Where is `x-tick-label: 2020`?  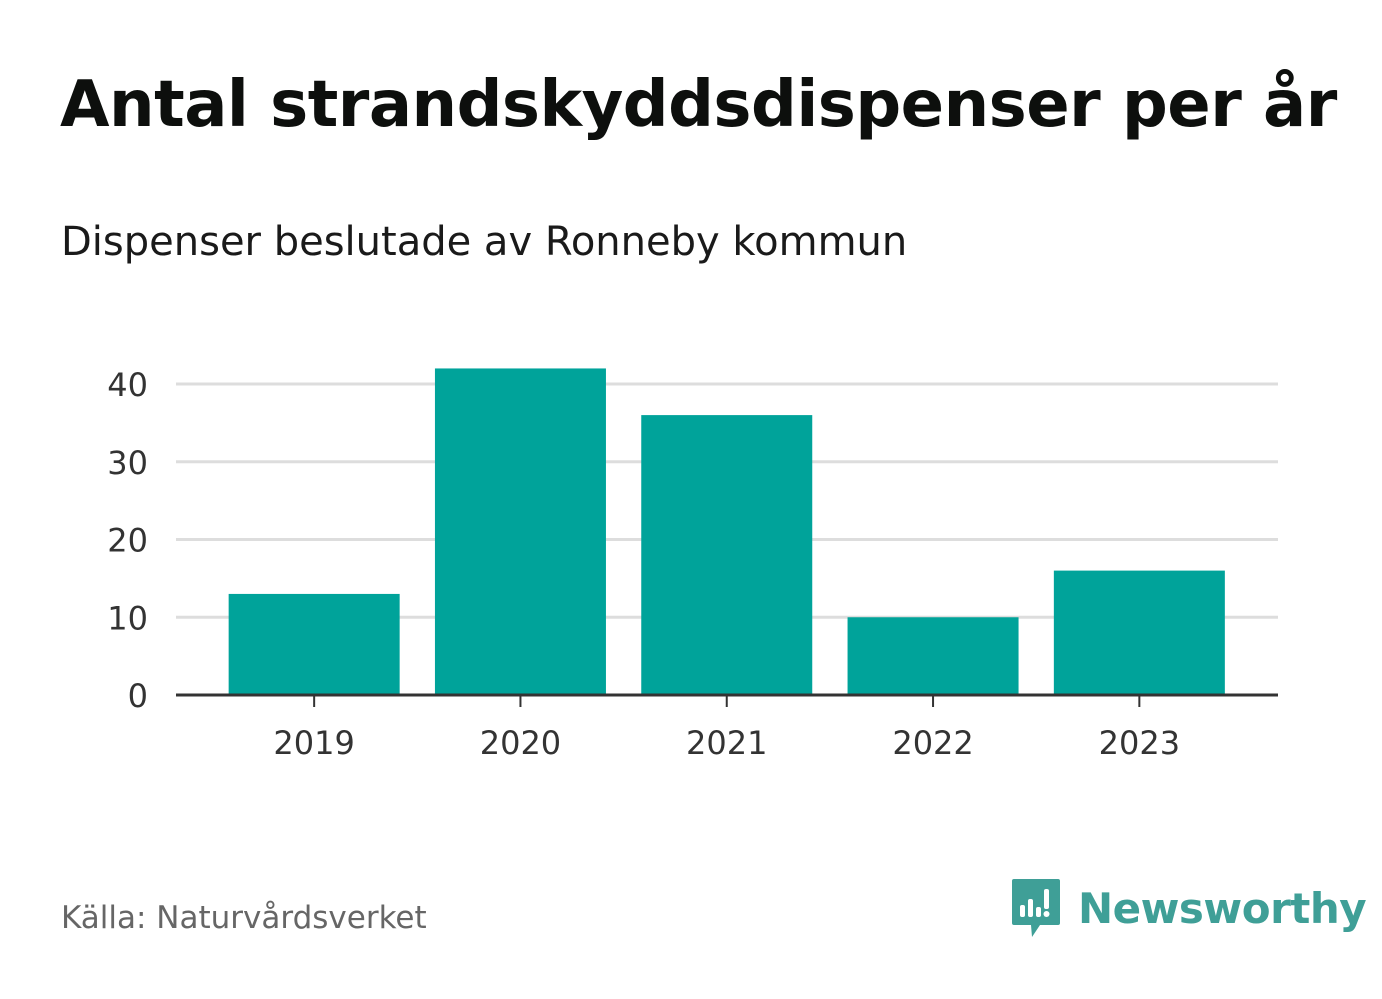 x-tick-label: 2020 is located at coordinates (520, 743).